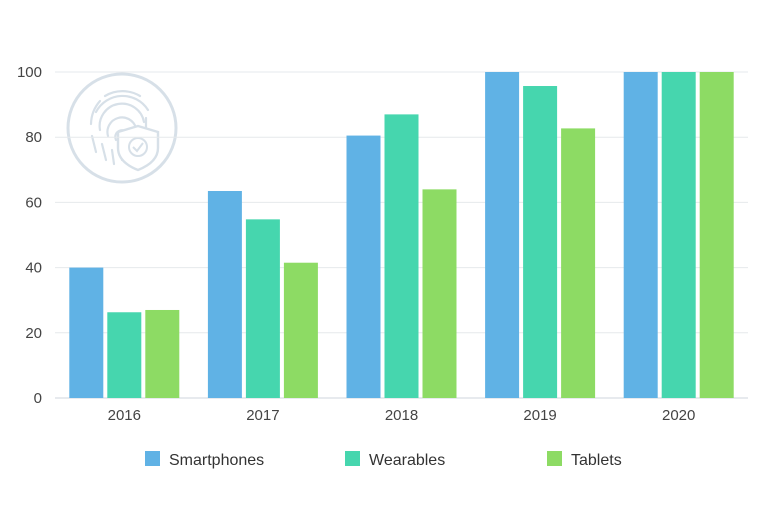 The width and height of the screenshot is (770, 524). Describe the element at coordinates (539, 415) in the screenshot. I see `x-tick-label: 2019` at that location.